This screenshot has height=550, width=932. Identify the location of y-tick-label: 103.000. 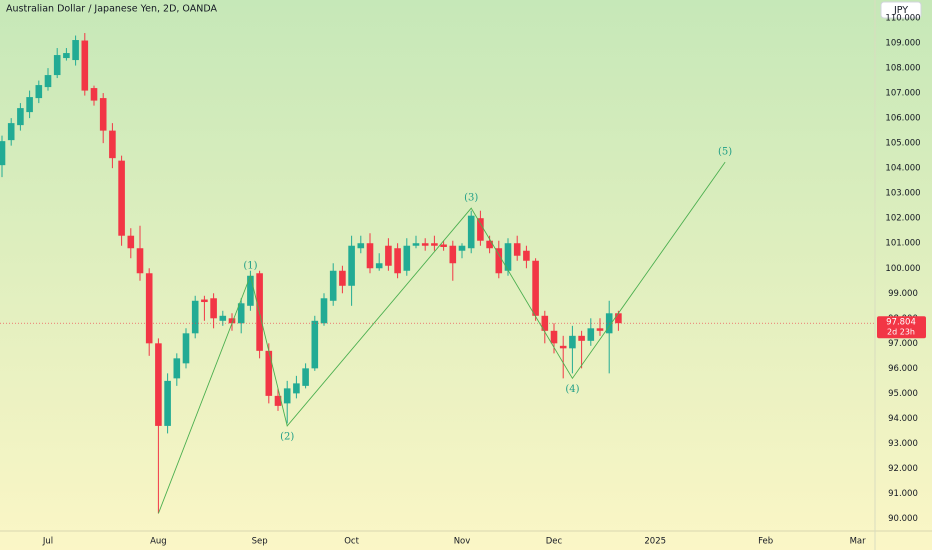
(902, 194).